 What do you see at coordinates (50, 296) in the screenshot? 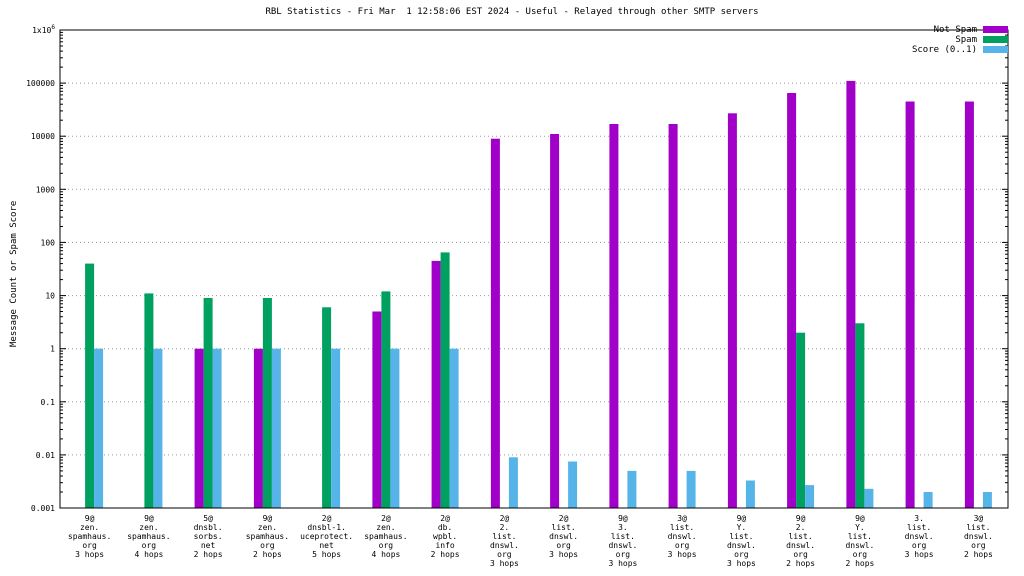
I see `y-tick-label: 10` at bounding box center [50, 296].